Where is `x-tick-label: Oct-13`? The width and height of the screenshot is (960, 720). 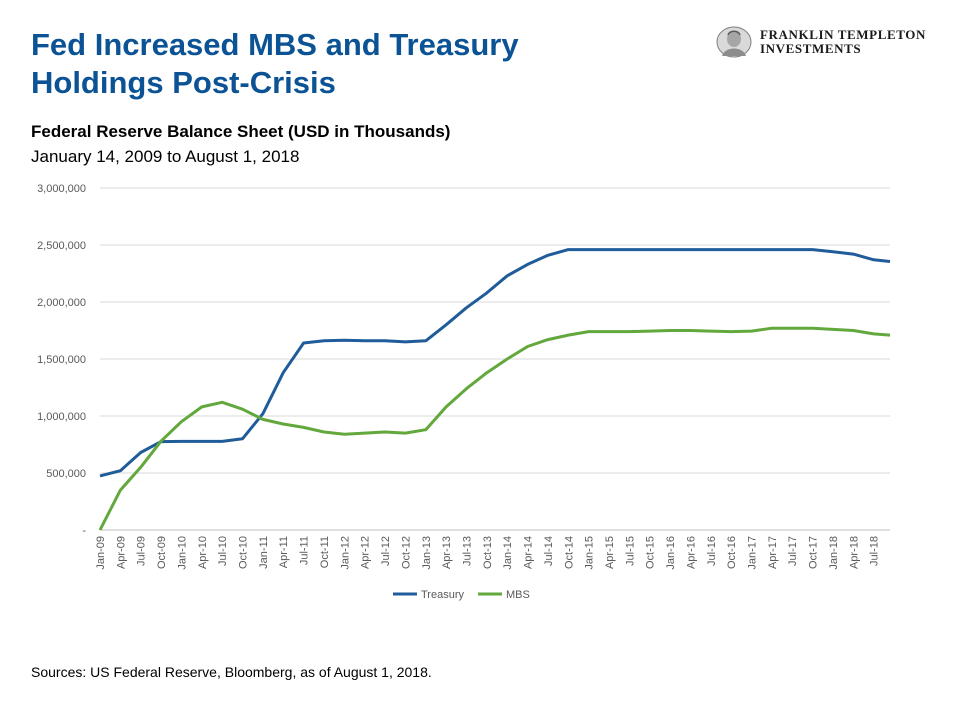
x-tick-label: Oct-13 is located at coordinates (488, 552).